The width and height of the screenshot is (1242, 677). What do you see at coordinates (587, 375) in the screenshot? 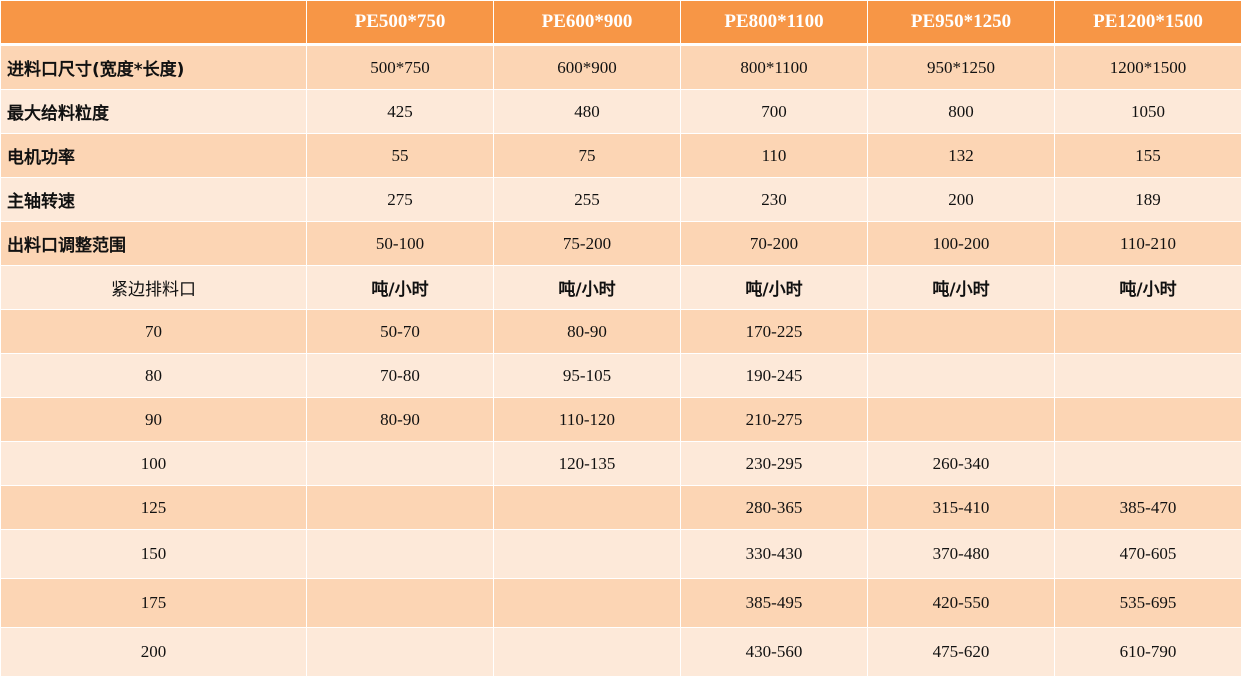
I see `table-cell: 95-105` at bounding box center [587, 375].